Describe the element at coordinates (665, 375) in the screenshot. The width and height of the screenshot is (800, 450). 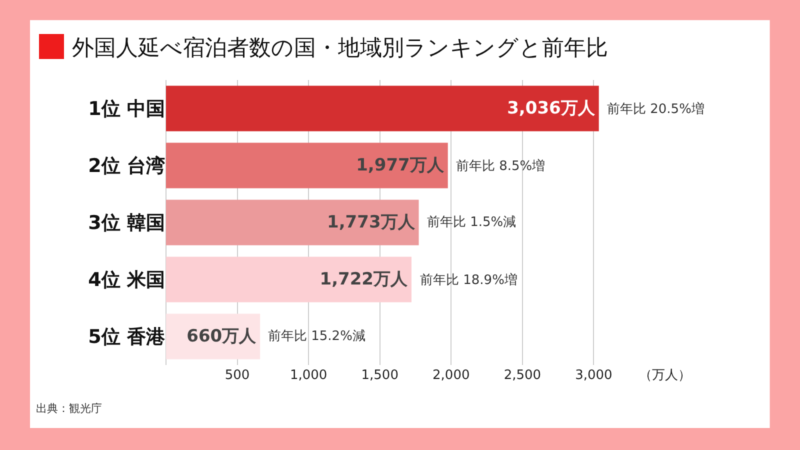
I see `x-tick-label: （万人）` at that location.